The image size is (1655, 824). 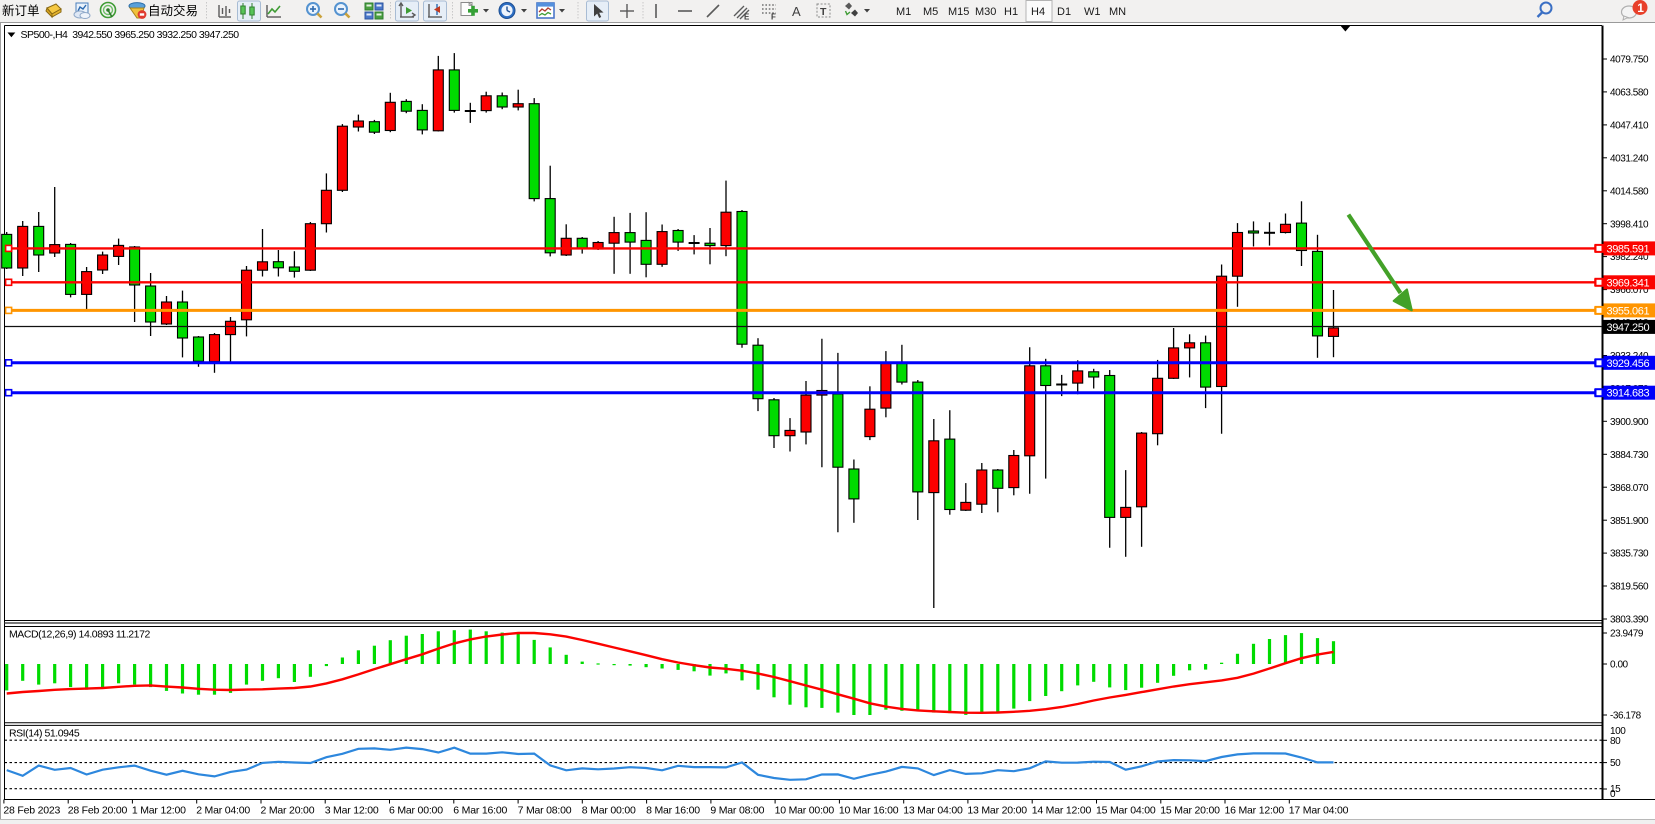 I want to click on svg-text: 15, so click(x=1615, y=789).